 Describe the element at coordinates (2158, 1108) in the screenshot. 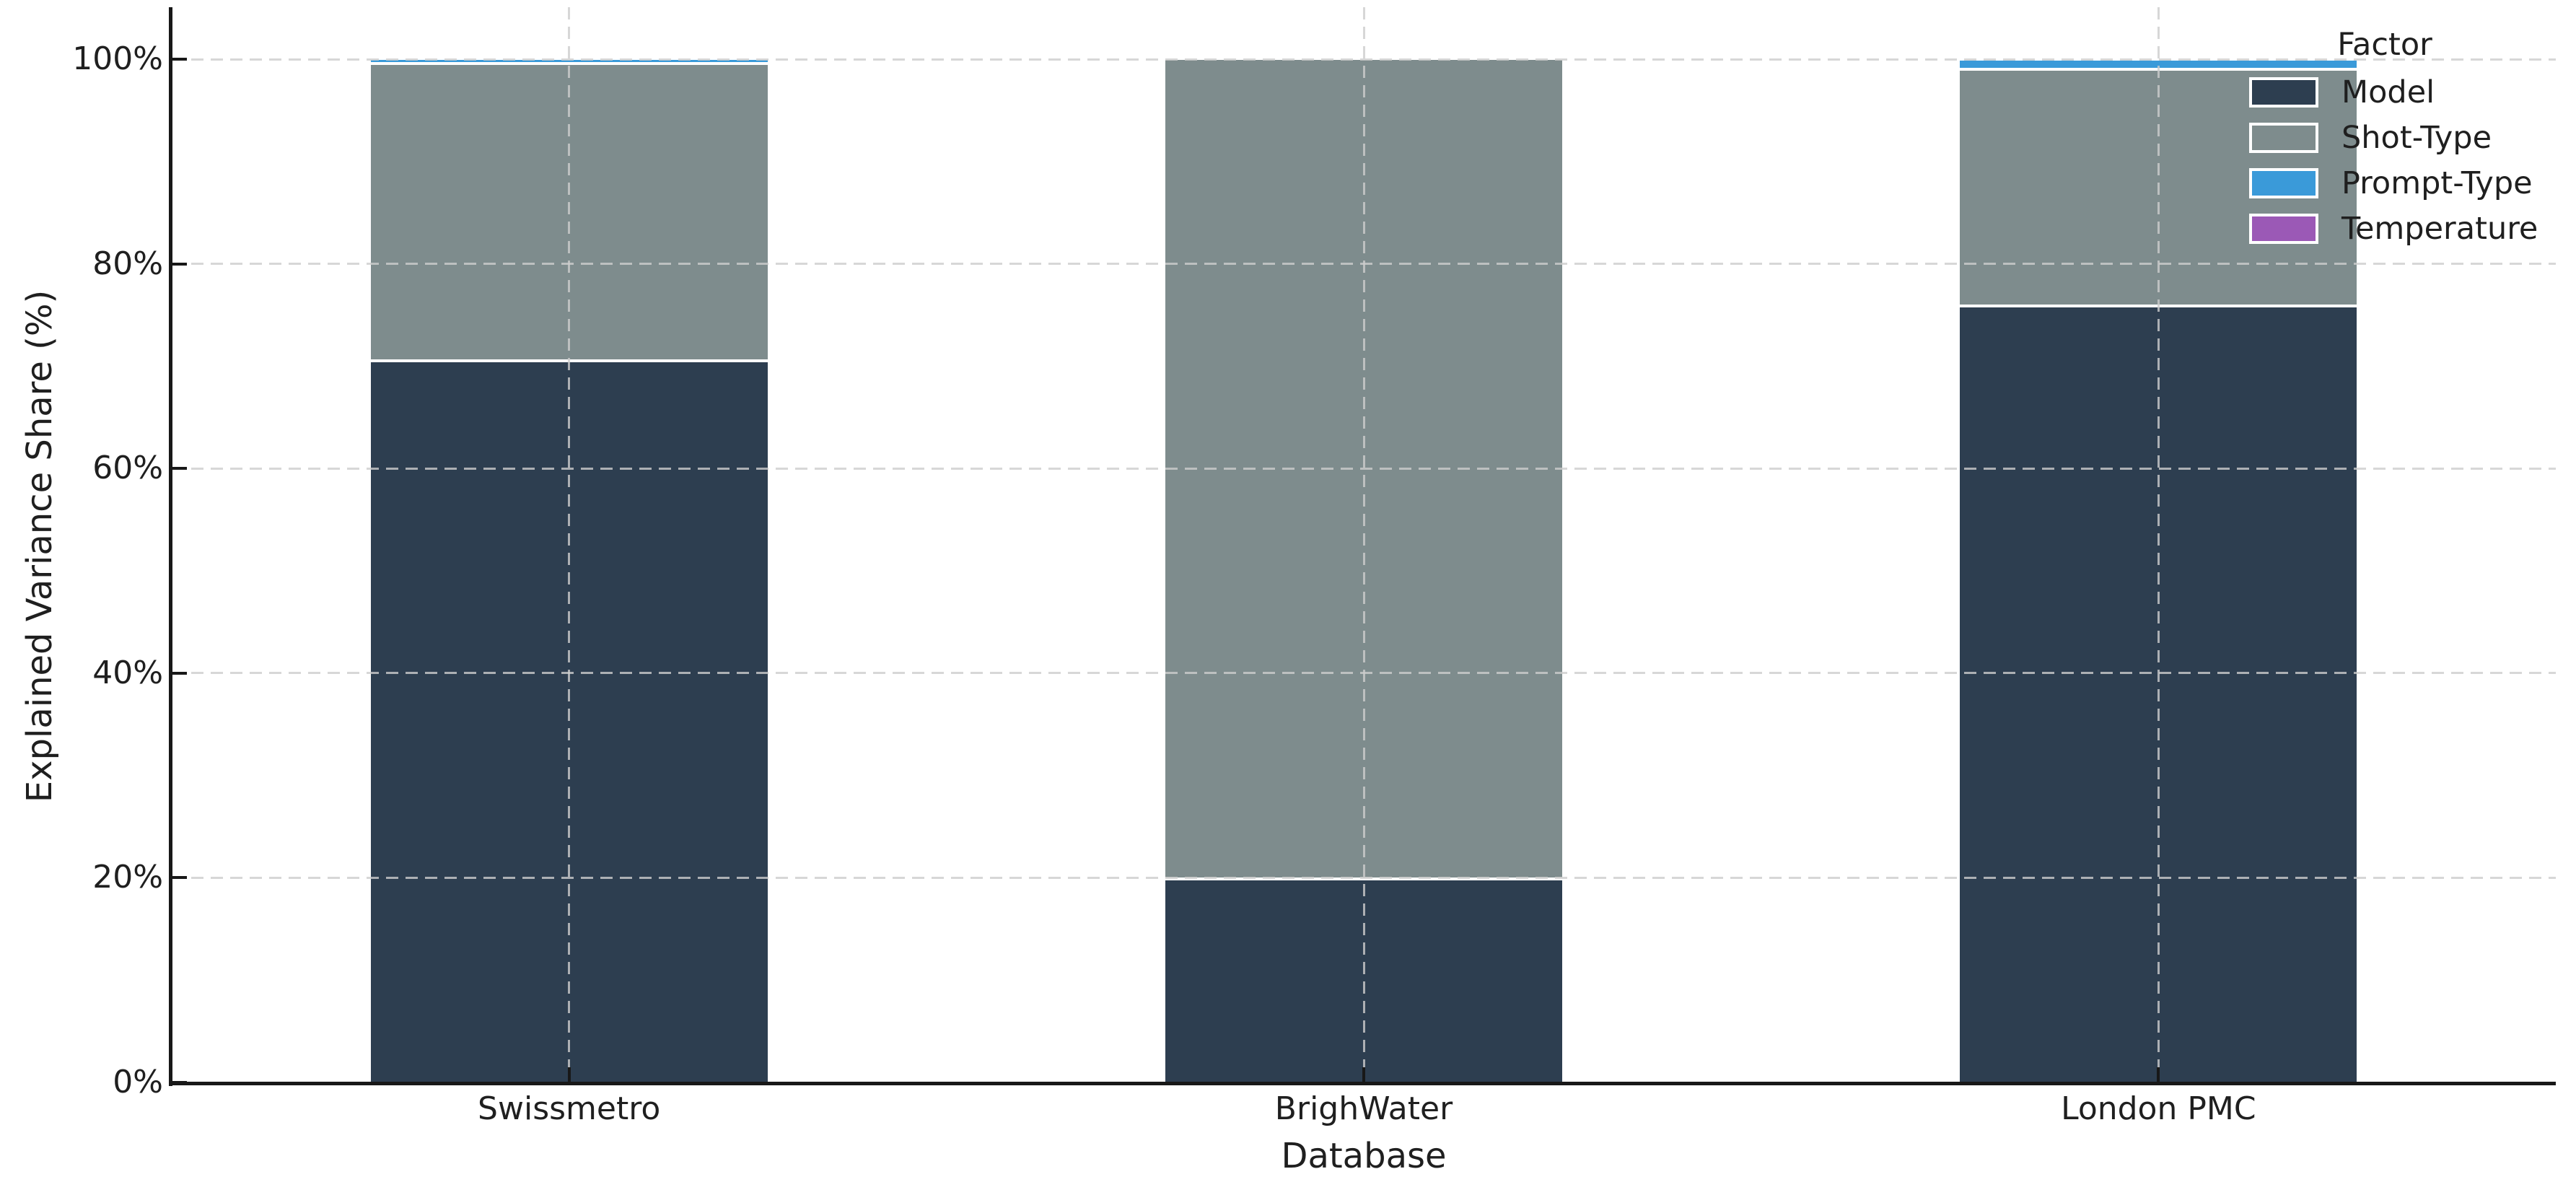

I see `x-tick-label-london-pmc: London PMC` at that location.